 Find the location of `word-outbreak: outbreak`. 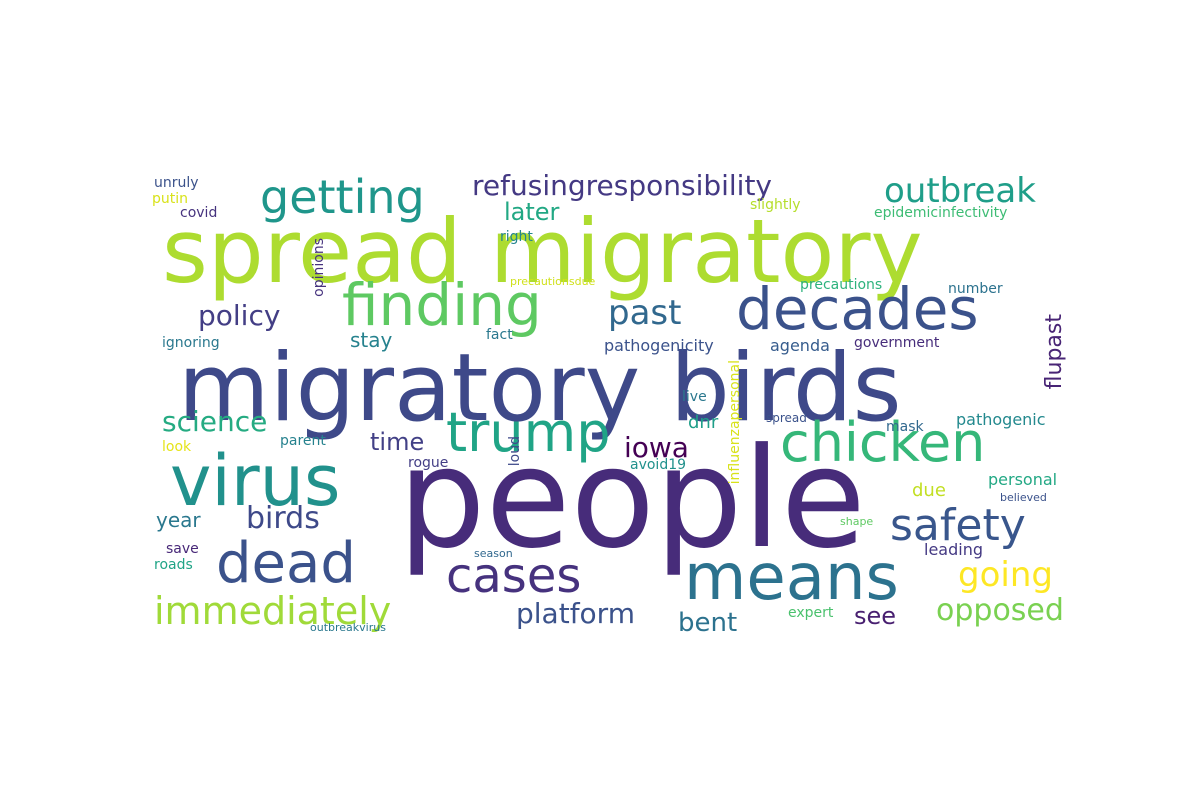

word-outbreak: outbreak is located at coordinates (960, 191).